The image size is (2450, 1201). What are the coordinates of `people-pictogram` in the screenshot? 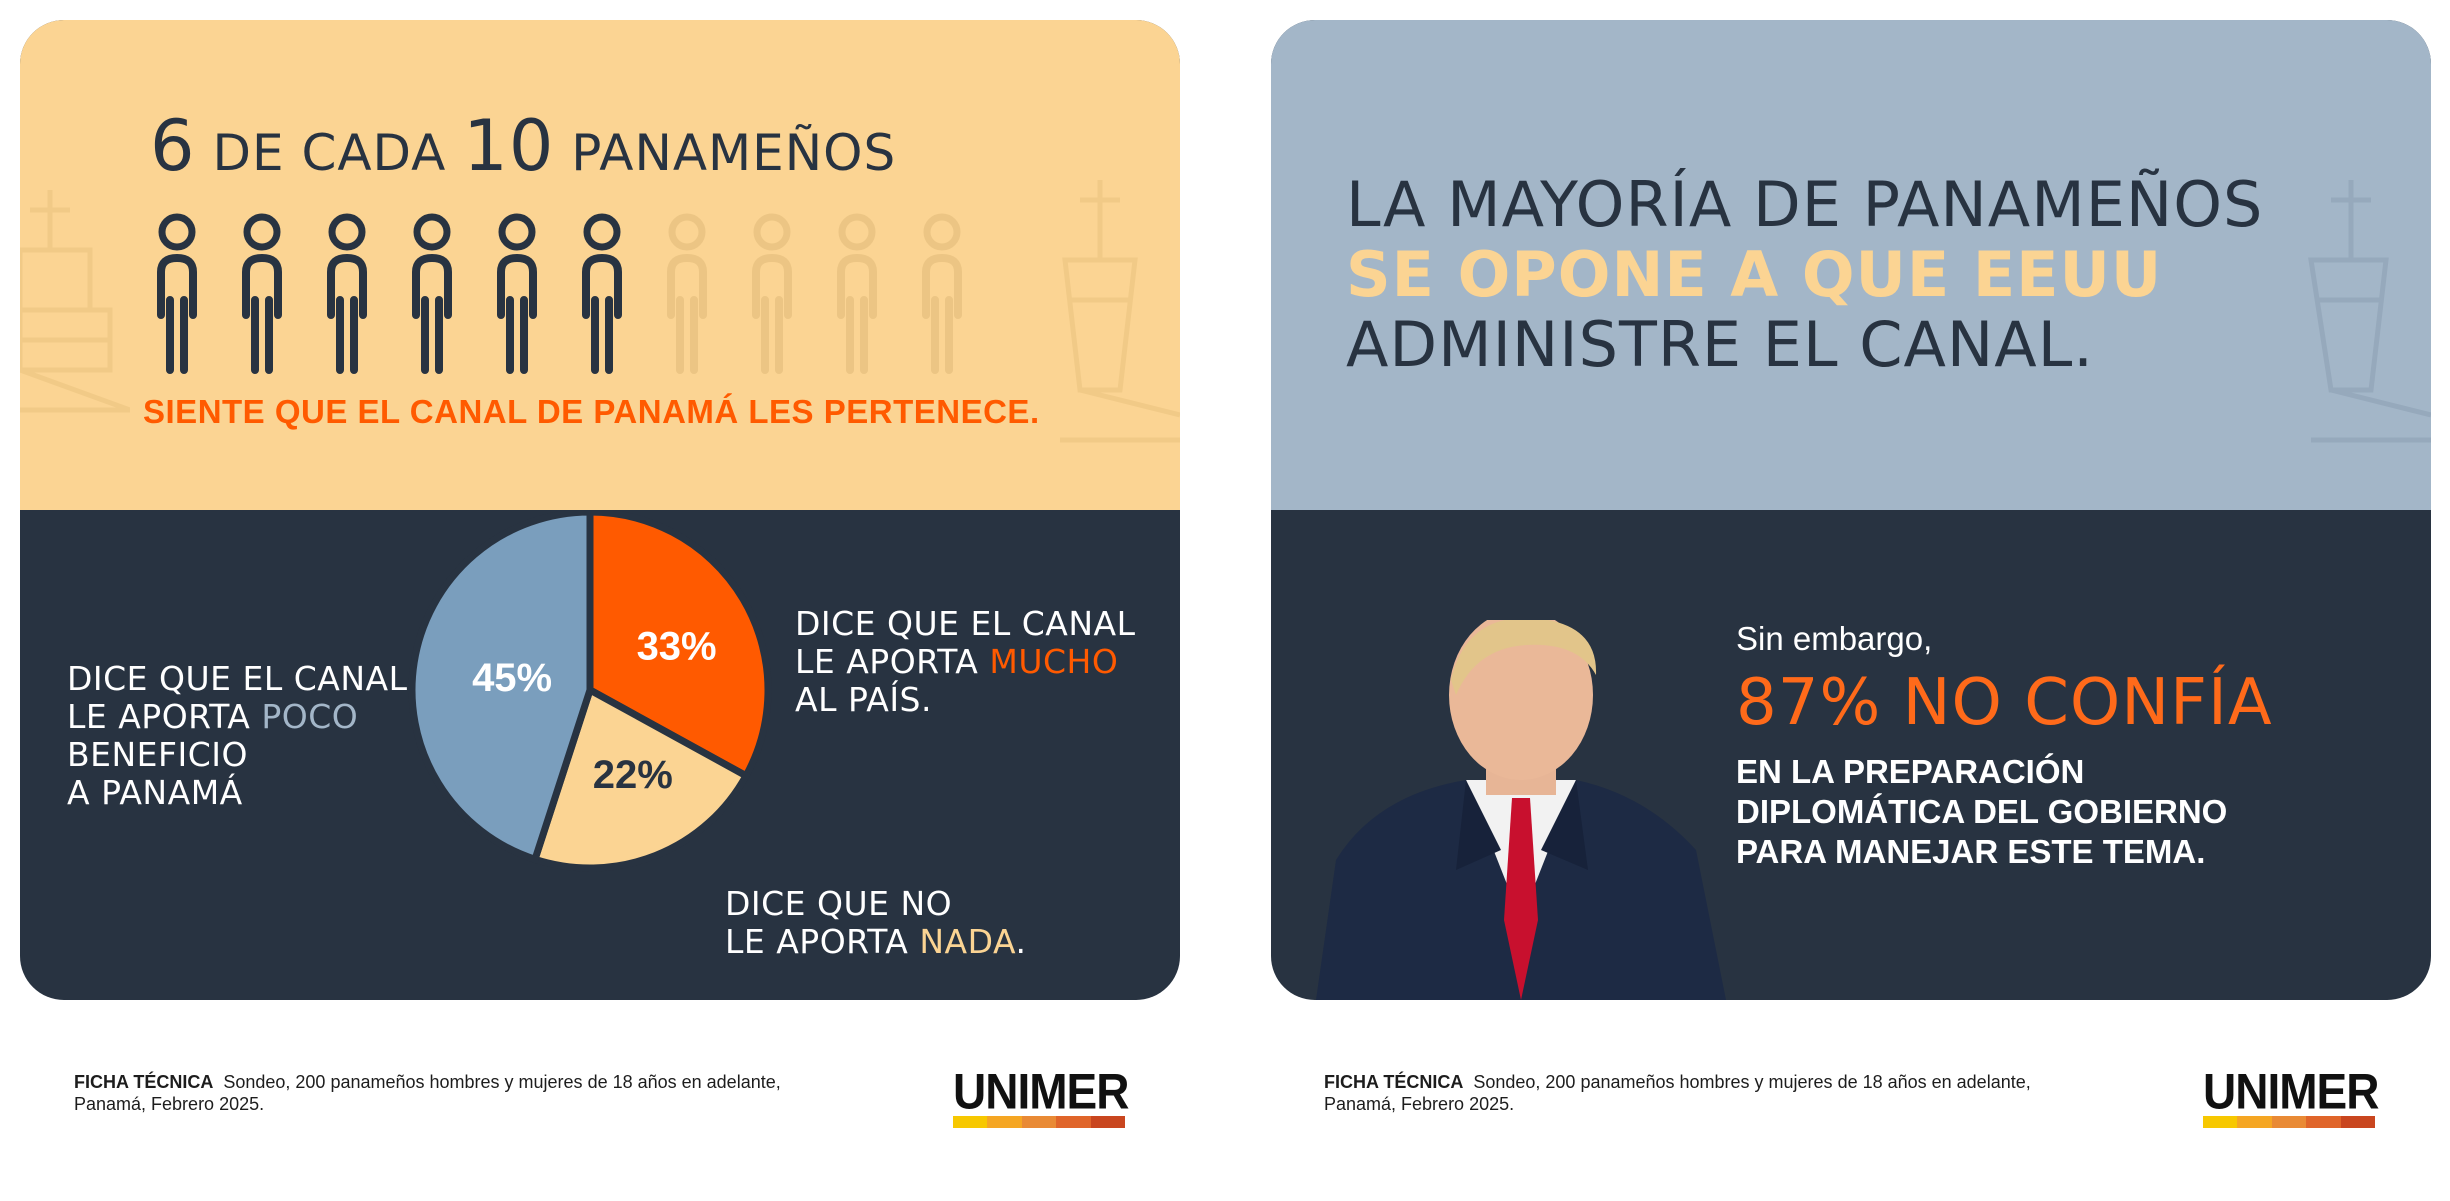 It's located at (559, 293).